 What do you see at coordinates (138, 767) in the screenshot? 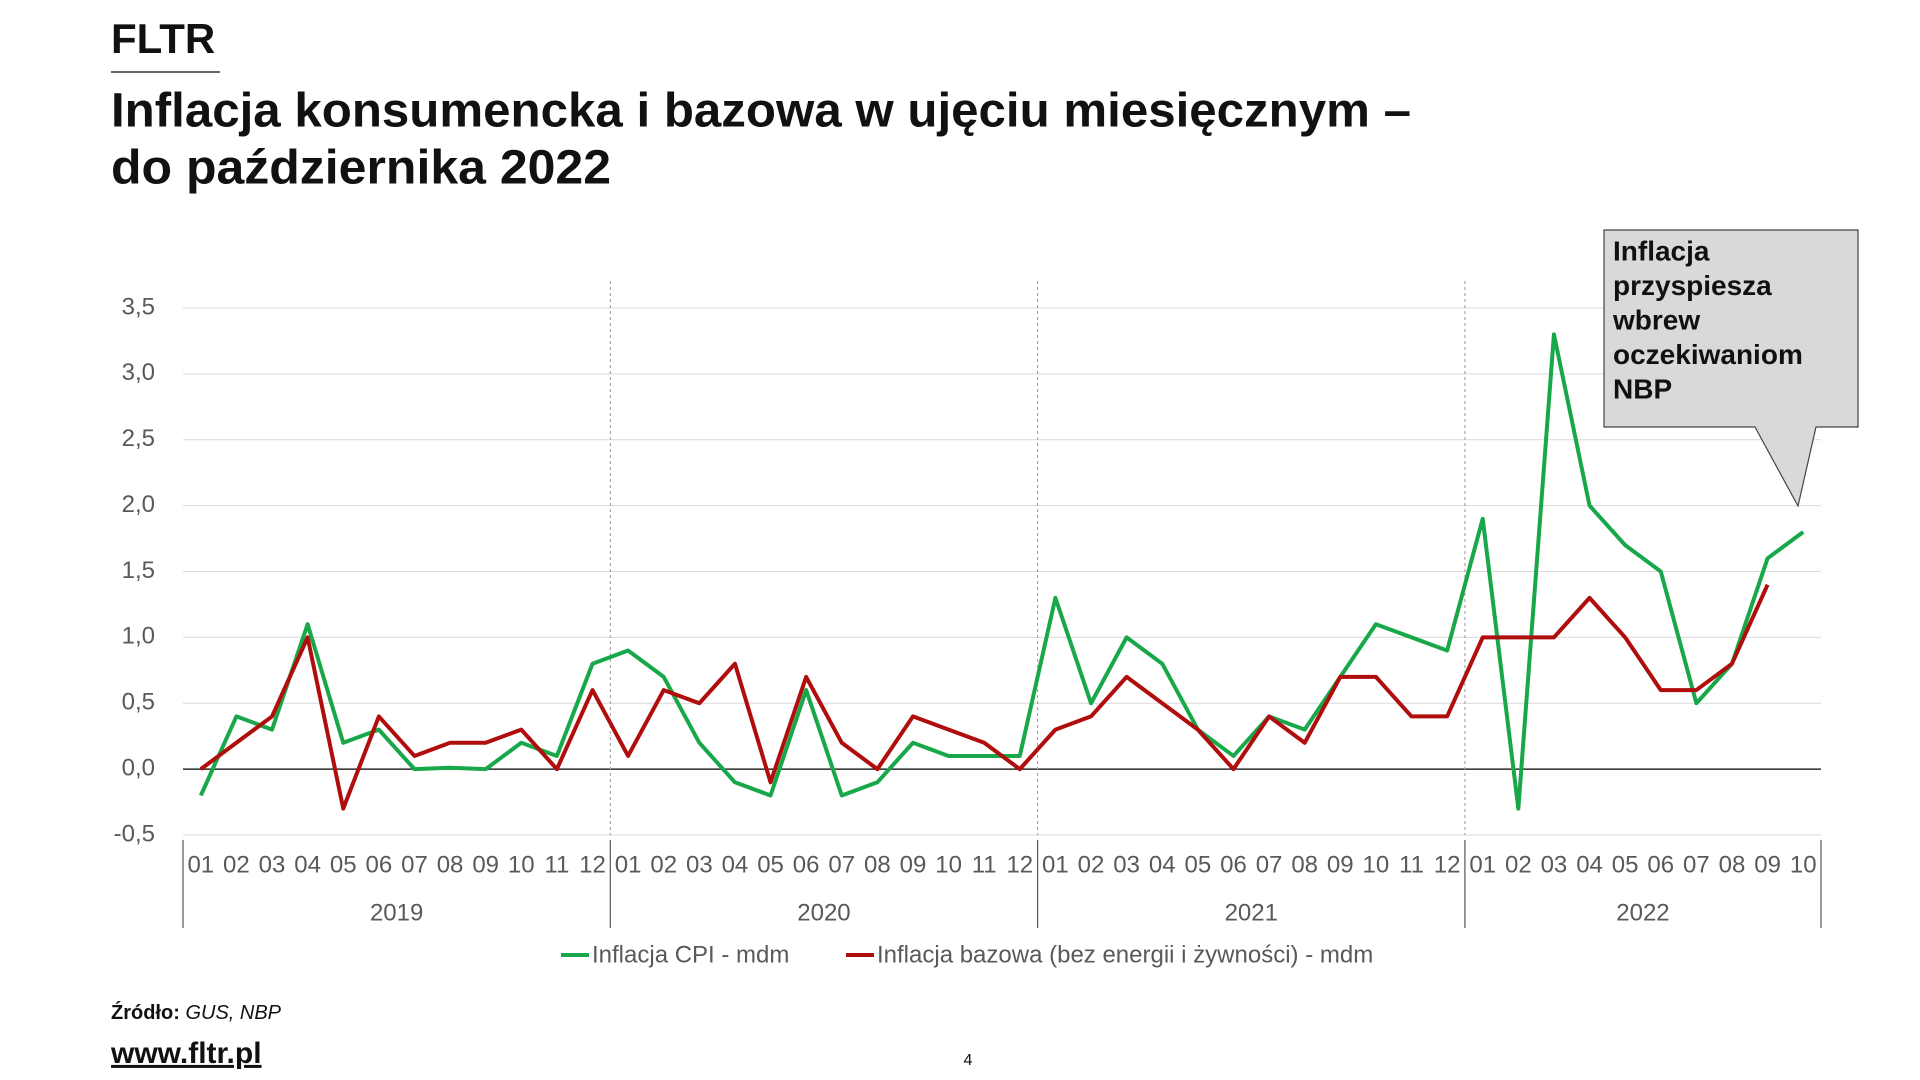
I see `y-tick-label: 0,0` at bounding box center [138, 767].